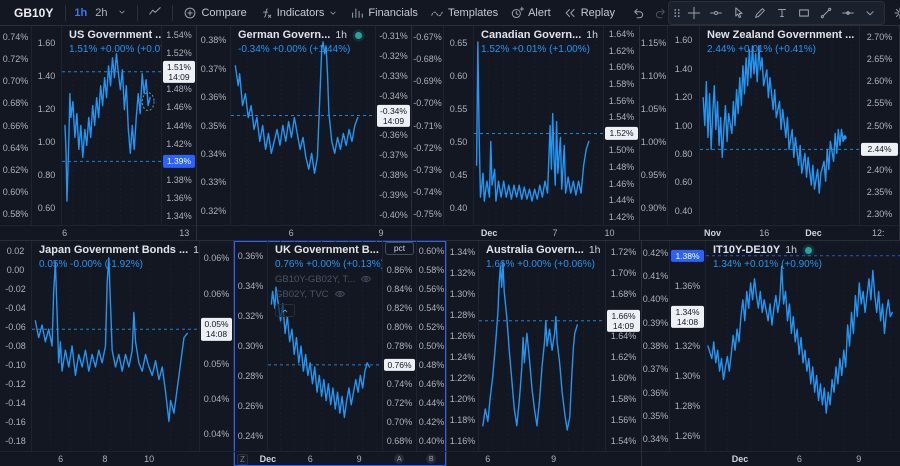 This screenshot has width=900, height=466. Describe the element at coordinates (804, 13) in the screenshot. I see `tool-rectangle` at that location.